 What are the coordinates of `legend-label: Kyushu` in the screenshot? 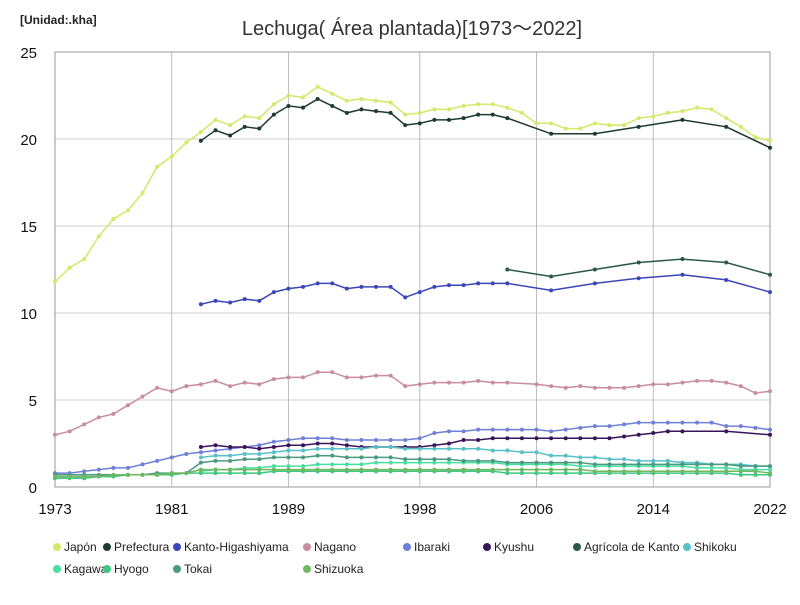 It's located at (514, 547).